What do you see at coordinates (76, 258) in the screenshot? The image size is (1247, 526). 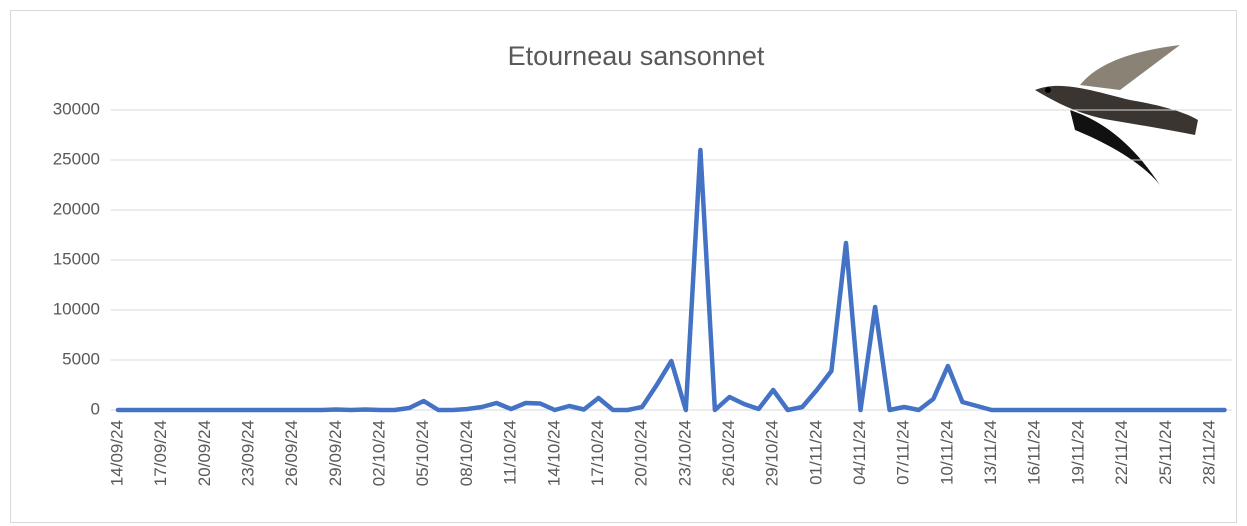 I see `y-tick-label: 15000` at bounding box center [76, 258].